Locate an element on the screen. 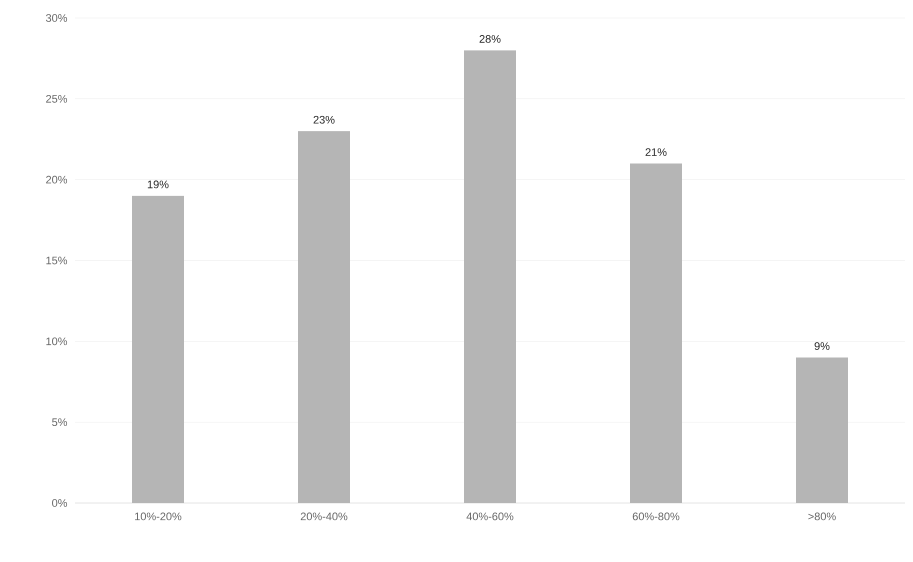 Image resolution: width=913 pixels, height=562 pixels. y-tick-label: 30% is located at coordinates (57, 18).